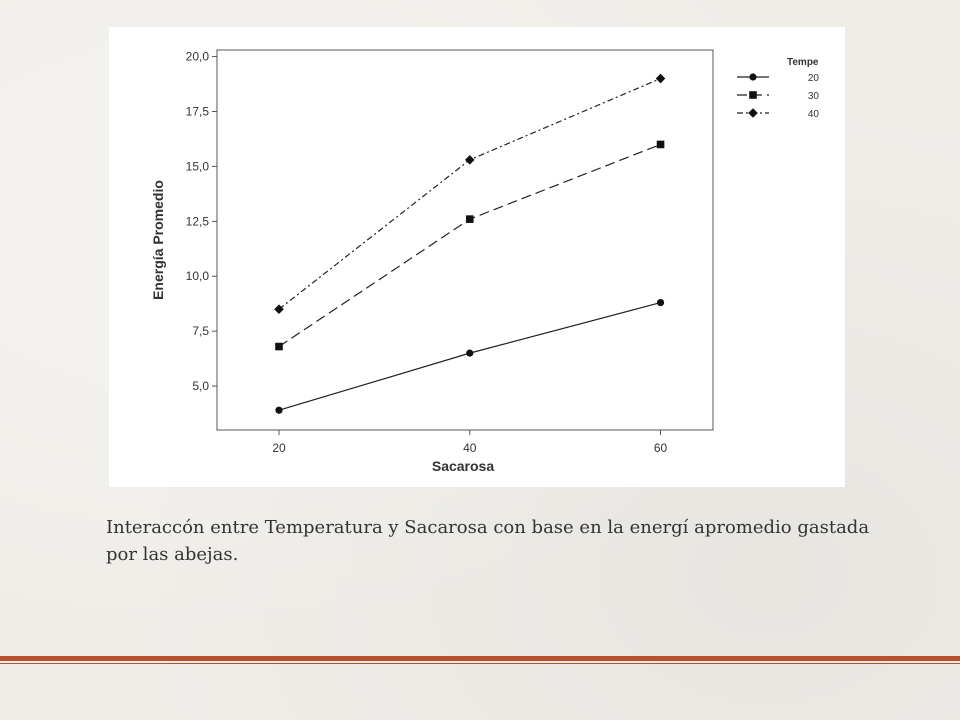  Describe the element at coordinates (198, 221) in the screenshot. I see `y-tick-label: 12,5` at that location.